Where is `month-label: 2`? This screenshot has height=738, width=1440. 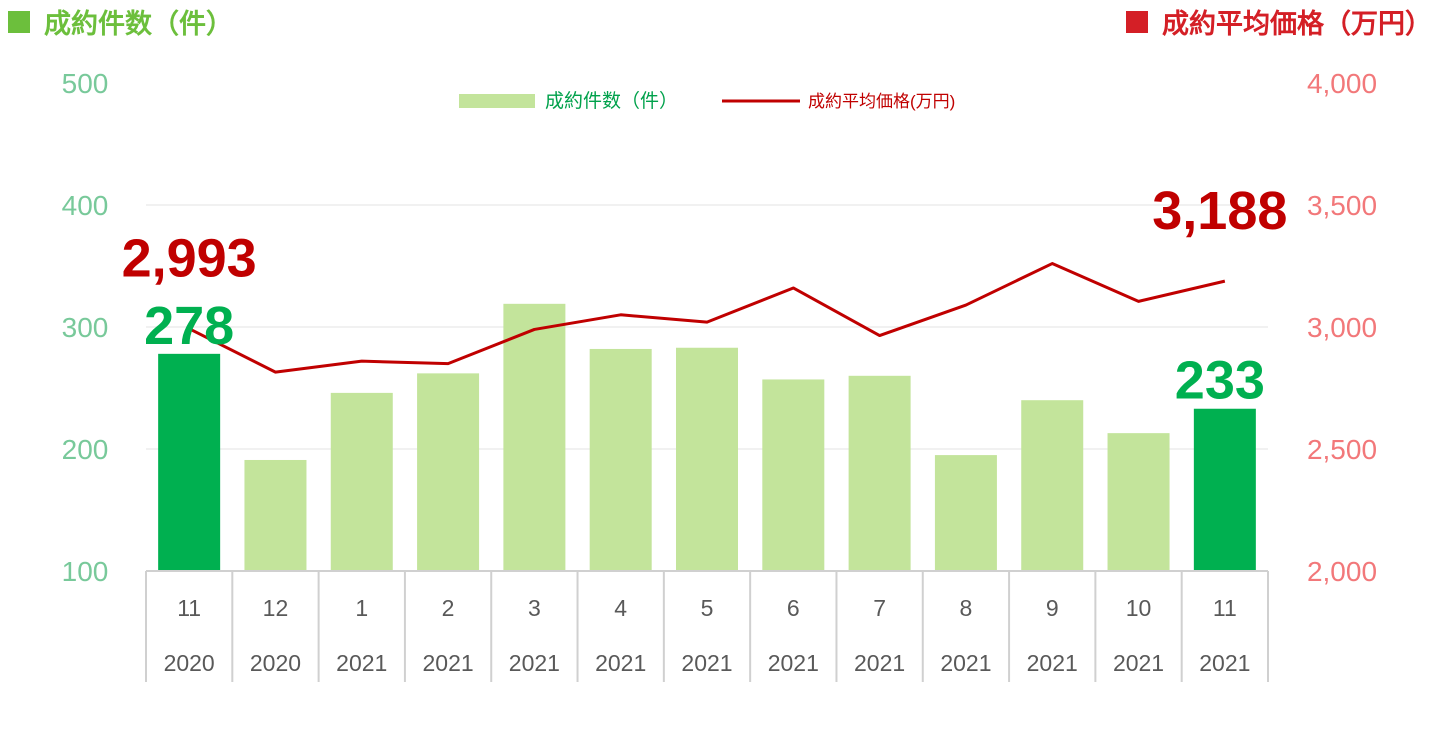 month-label: 2 is located at coordinates (448, 608).